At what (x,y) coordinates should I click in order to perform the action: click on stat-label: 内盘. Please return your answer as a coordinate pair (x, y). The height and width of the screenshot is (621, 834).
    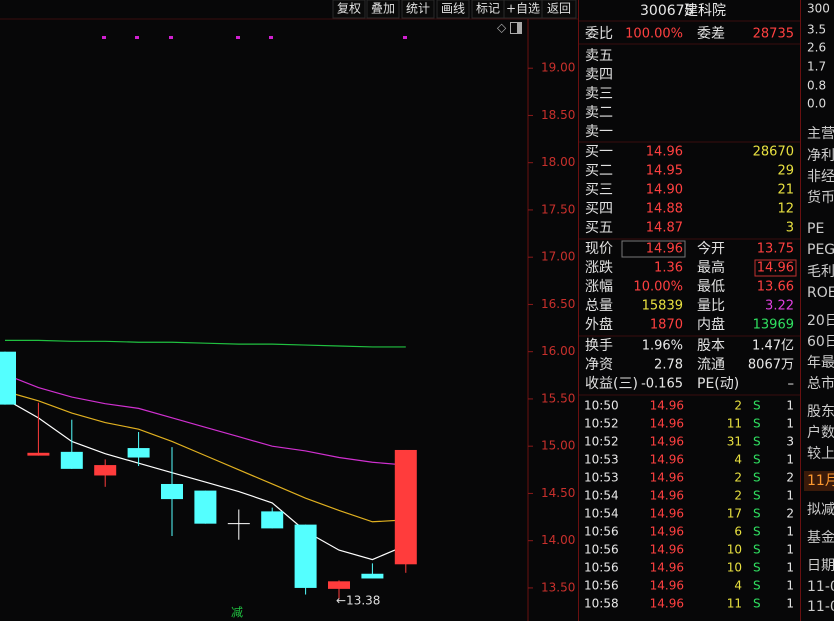
    Looking at the image, I should click on (711, 324).